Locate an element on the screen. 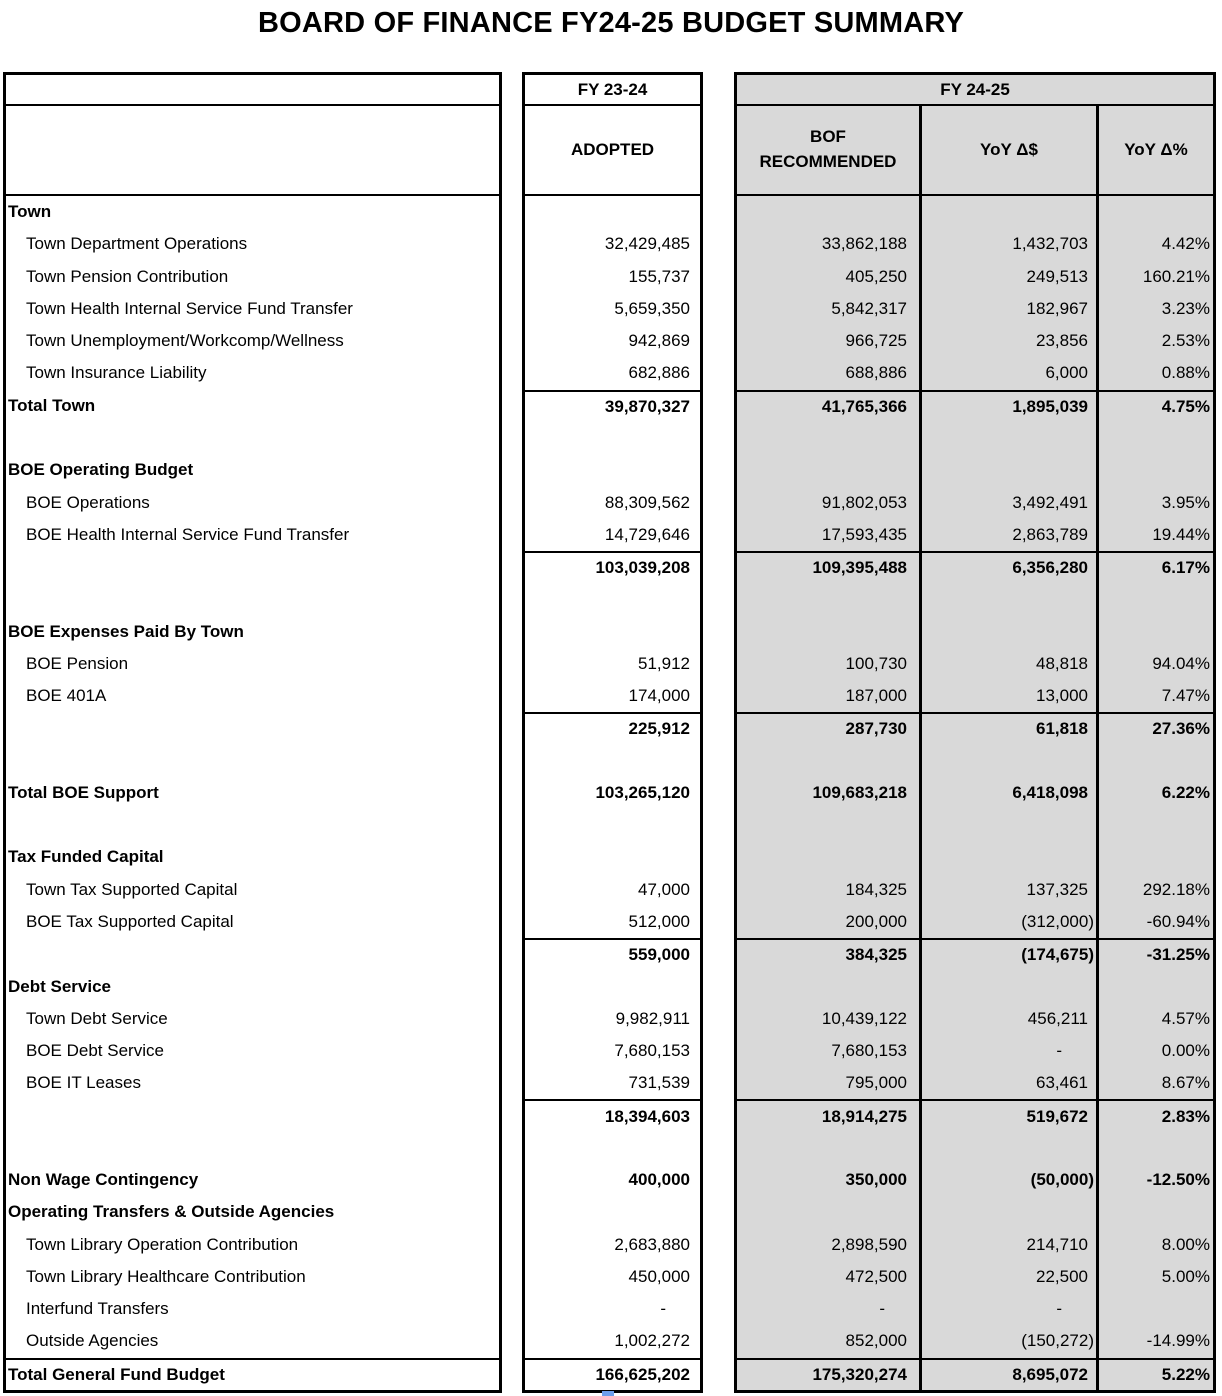 The height and width of the screenshot is (1396, 1222). cell-yoy-percent: 6.22% is located at coordinates (1185, 792).